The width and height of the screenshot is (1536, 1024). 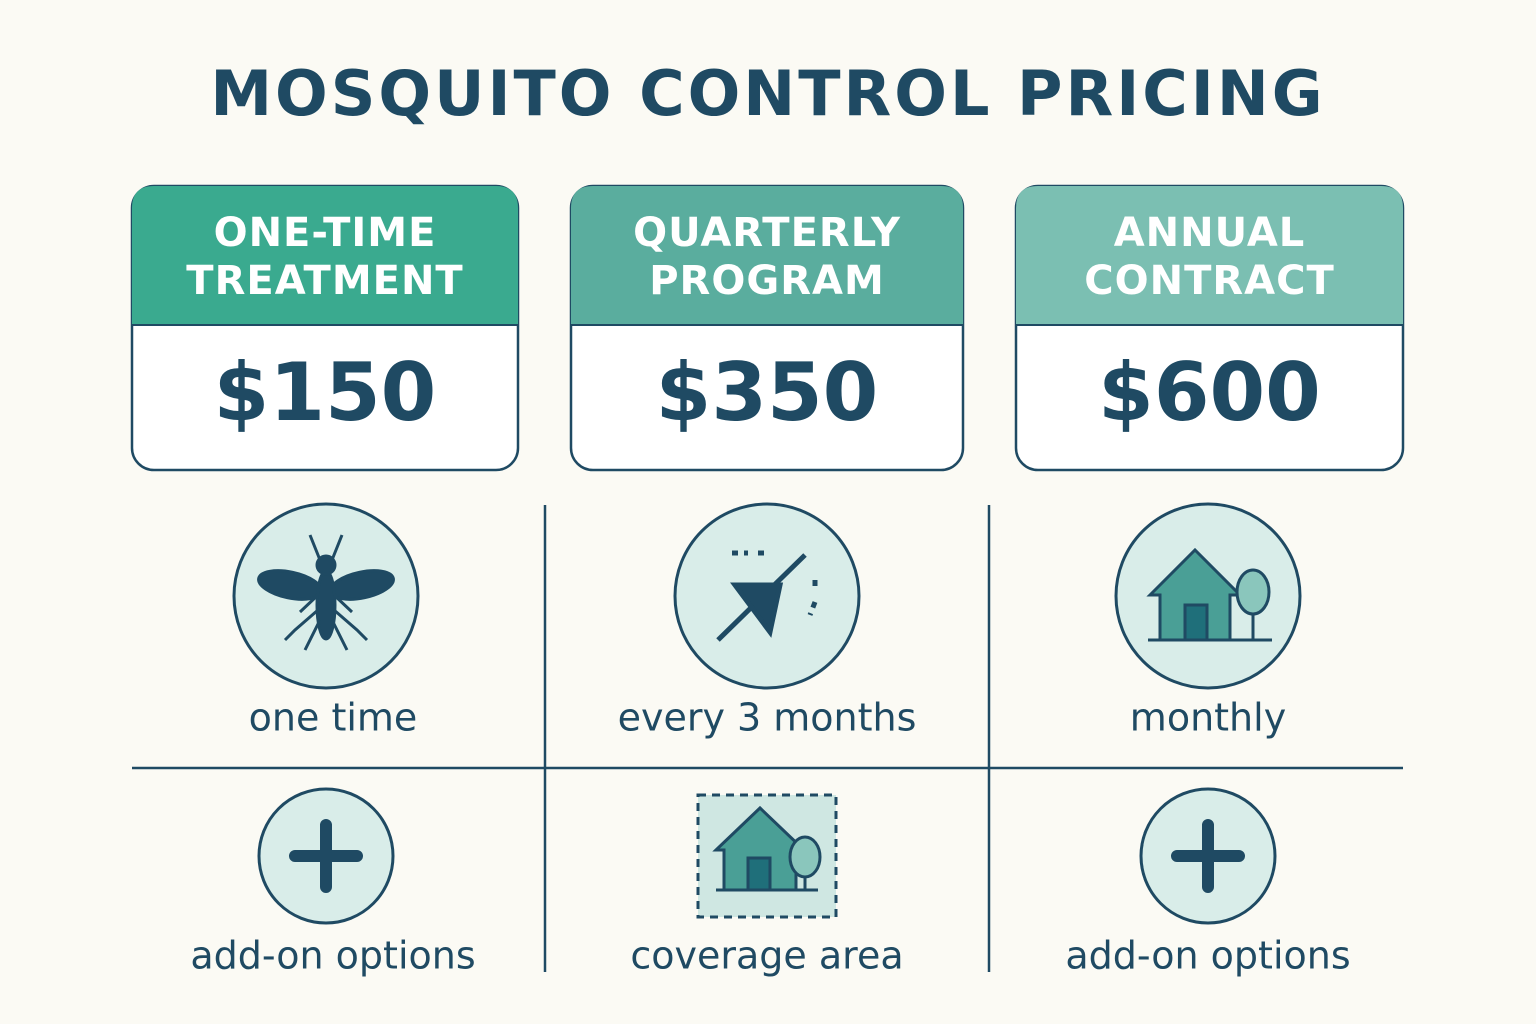 What do you see at coordinates (324, 281) in the screenshot?
I see `plan-name: TREATMENT` at bounding box center [324, 281].